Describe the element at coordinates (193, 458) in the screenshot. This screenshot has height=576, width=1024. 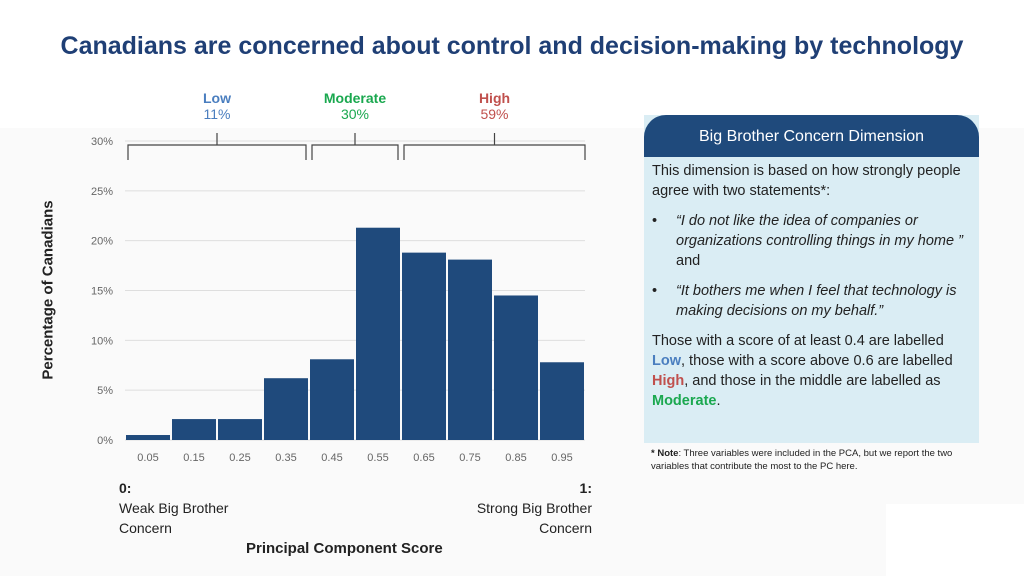
I see `x-tick-label: 0.15` at that location.